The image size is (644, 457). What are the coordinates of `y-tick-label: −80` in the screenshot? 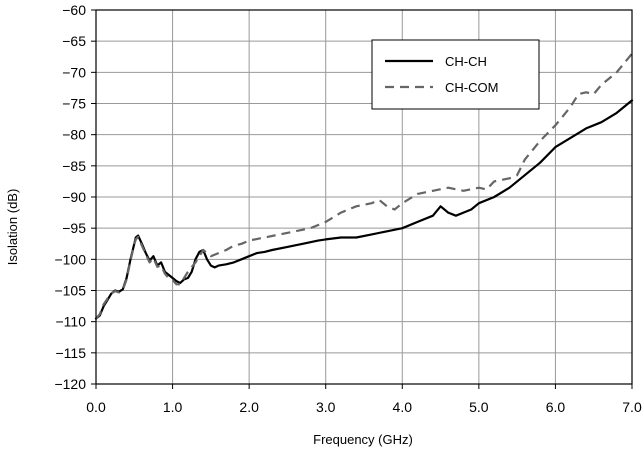 It's located at (74, 135).